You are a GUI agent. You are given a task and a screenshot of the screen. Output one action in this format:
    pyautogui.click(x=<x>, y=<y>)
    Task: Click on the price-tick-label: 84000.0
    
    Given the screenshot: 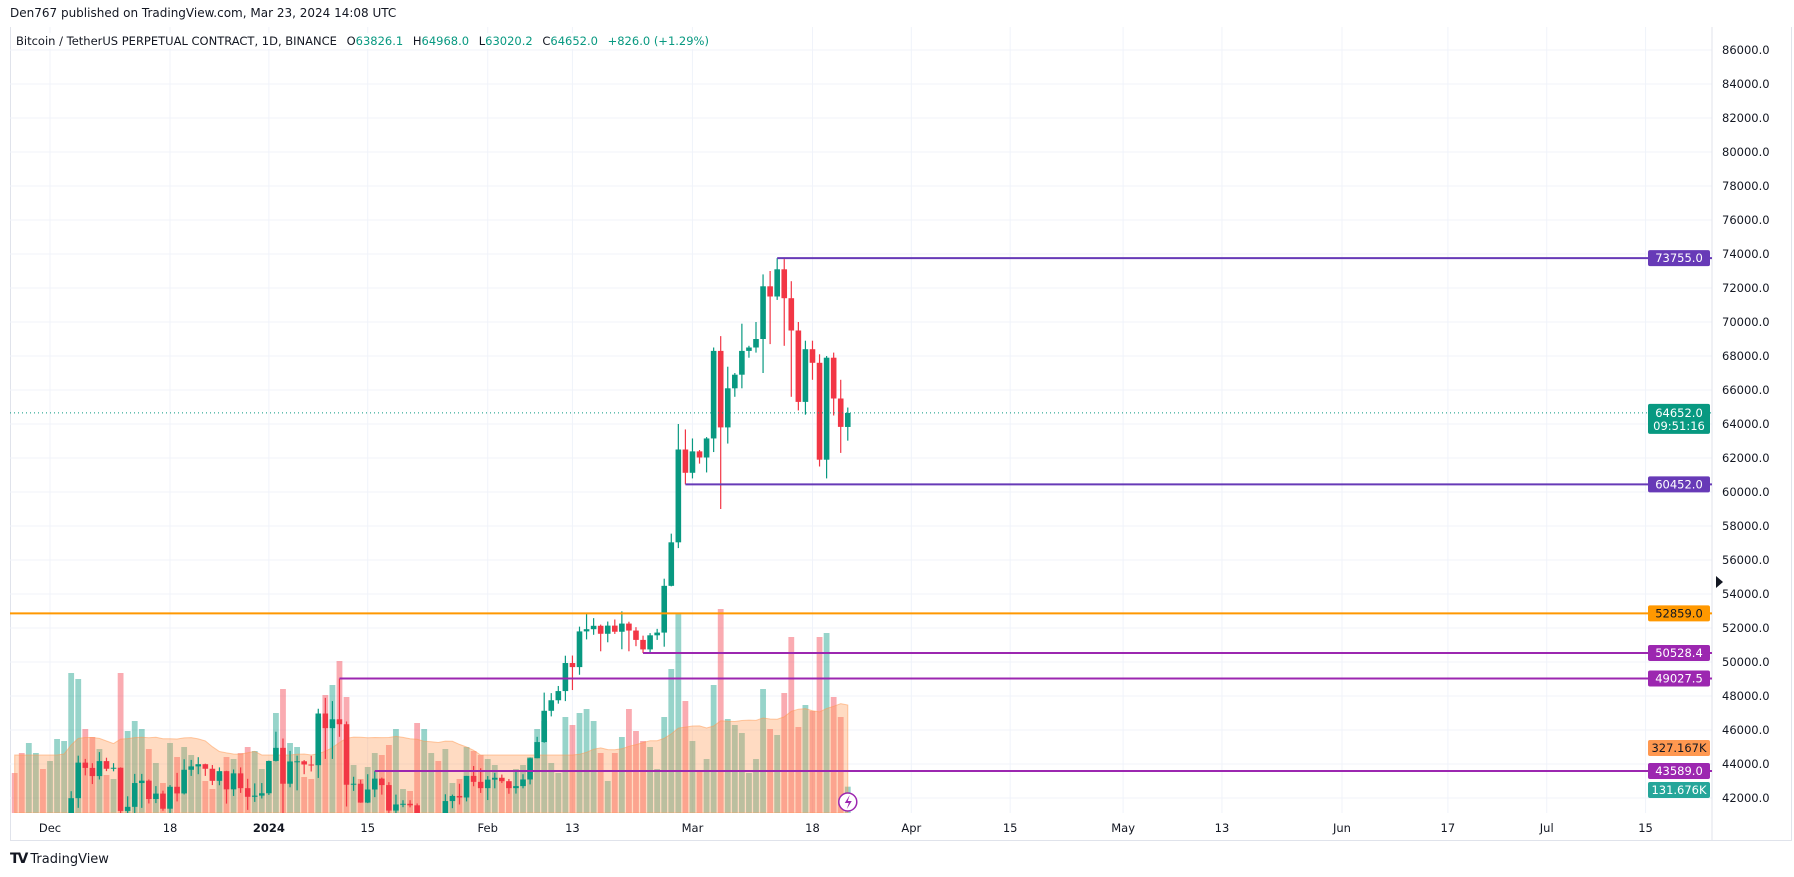 What is the action you would take?
    pyautogui.click(x=1746, y=84)
    